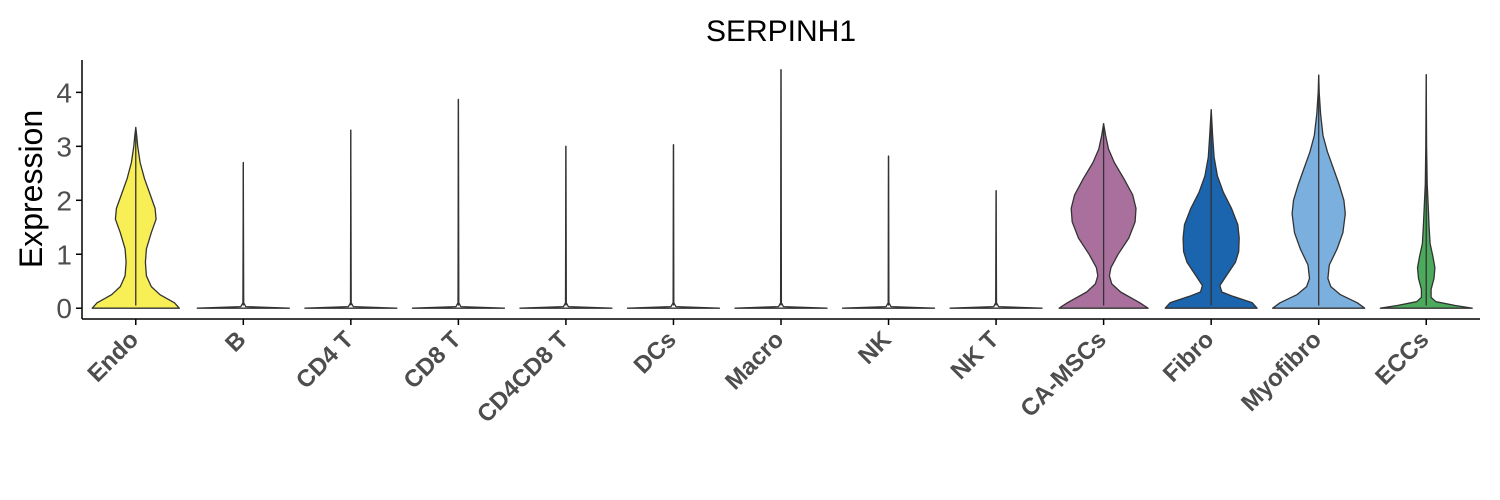  I want to click on x-tick-label: CD4CD8 T, so click(523, 377).